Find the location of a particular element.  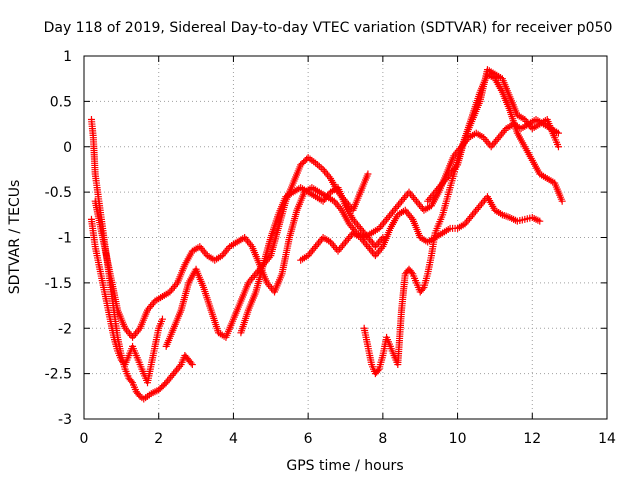

x-tick-label: 0 is located at coordinates (84, 439).